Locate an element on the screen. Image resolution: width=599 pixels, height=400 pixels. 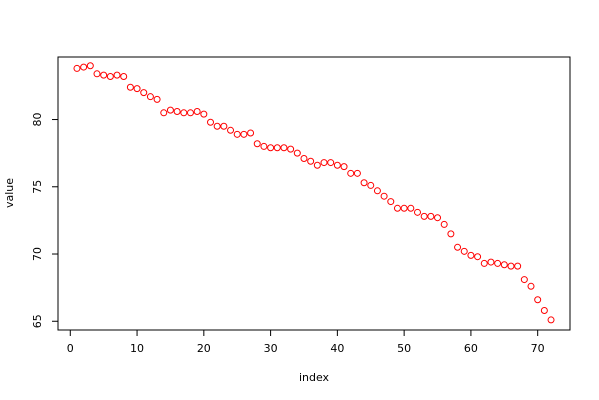
x-axis-label: index is located at coordinates (314, 377).